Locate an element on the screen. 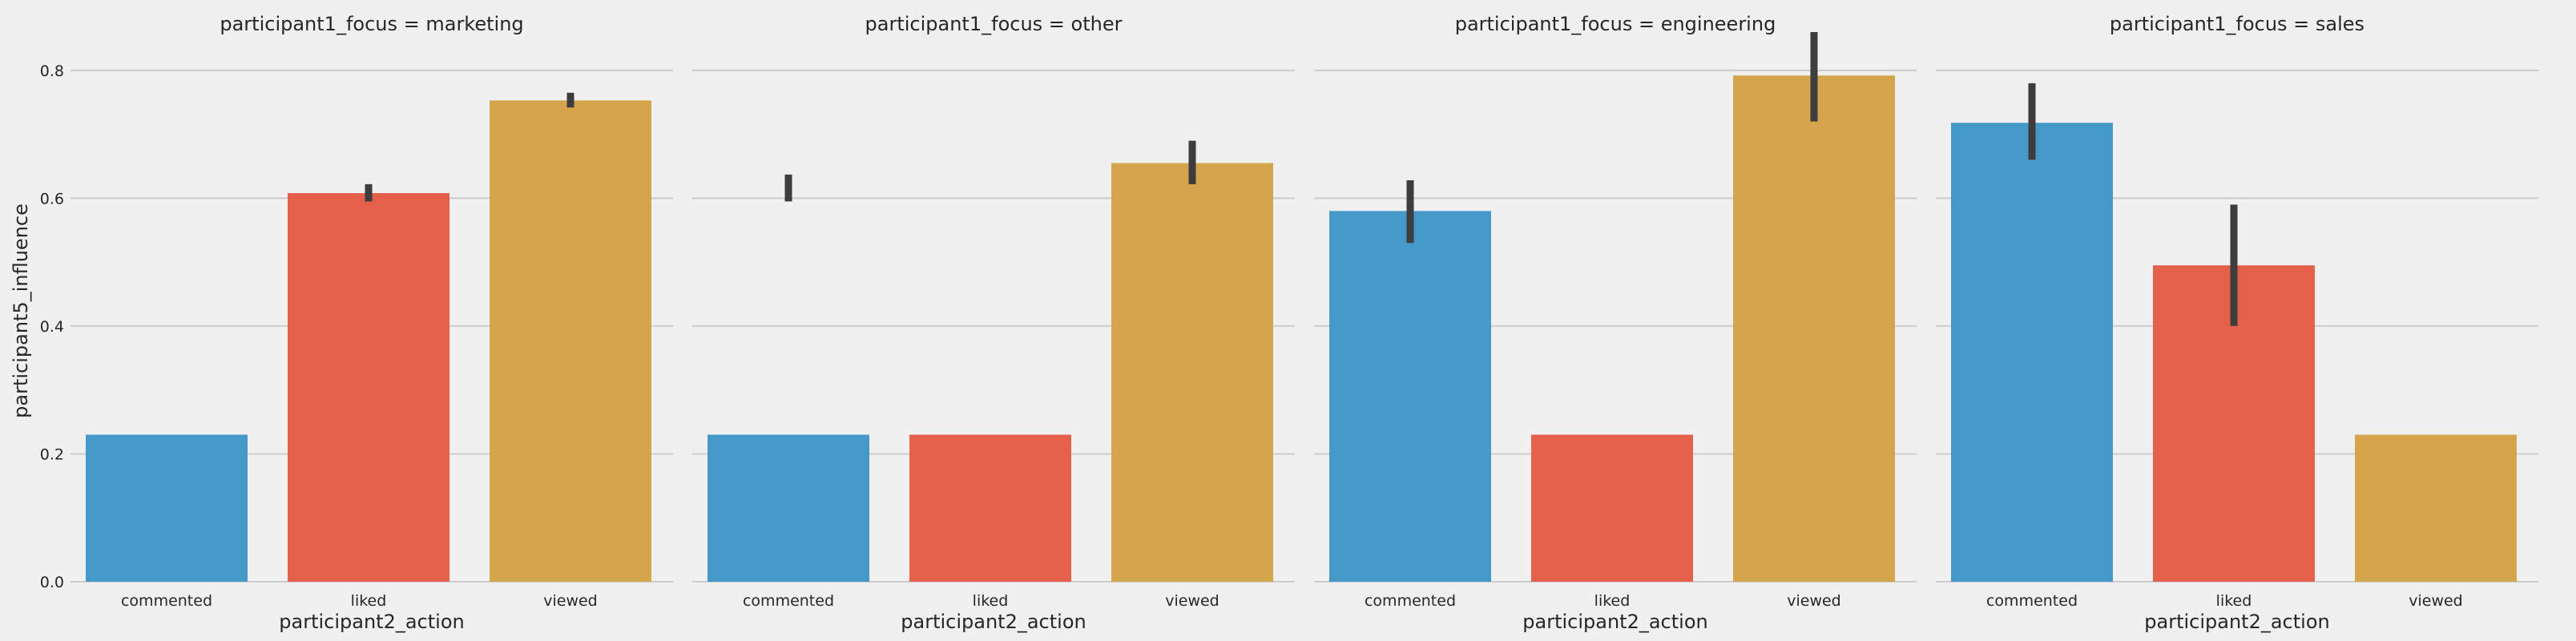  y-tick-label: 0.6 is located at coordinates (52, 199).